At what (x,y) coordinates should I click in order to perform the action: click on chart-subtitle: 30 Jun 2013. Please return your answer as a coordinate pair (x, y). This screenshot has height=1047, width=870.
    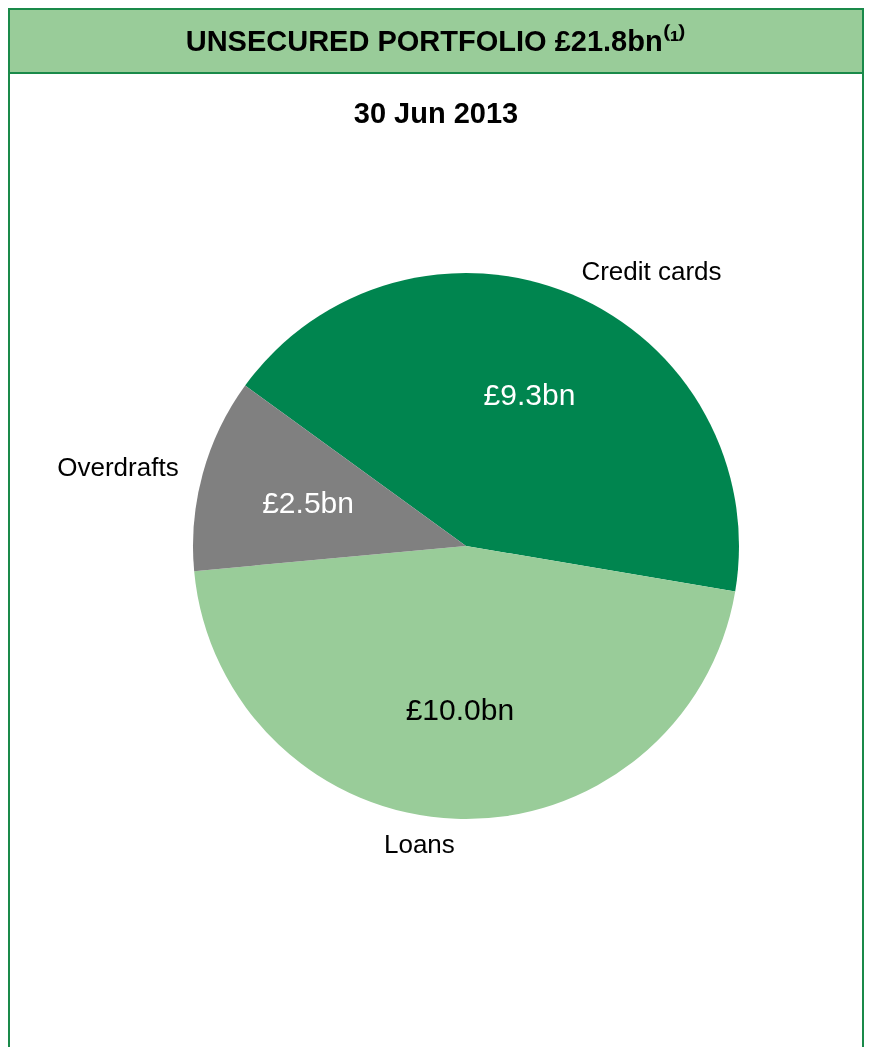
    Looking at the image, I should click on (436, 113).